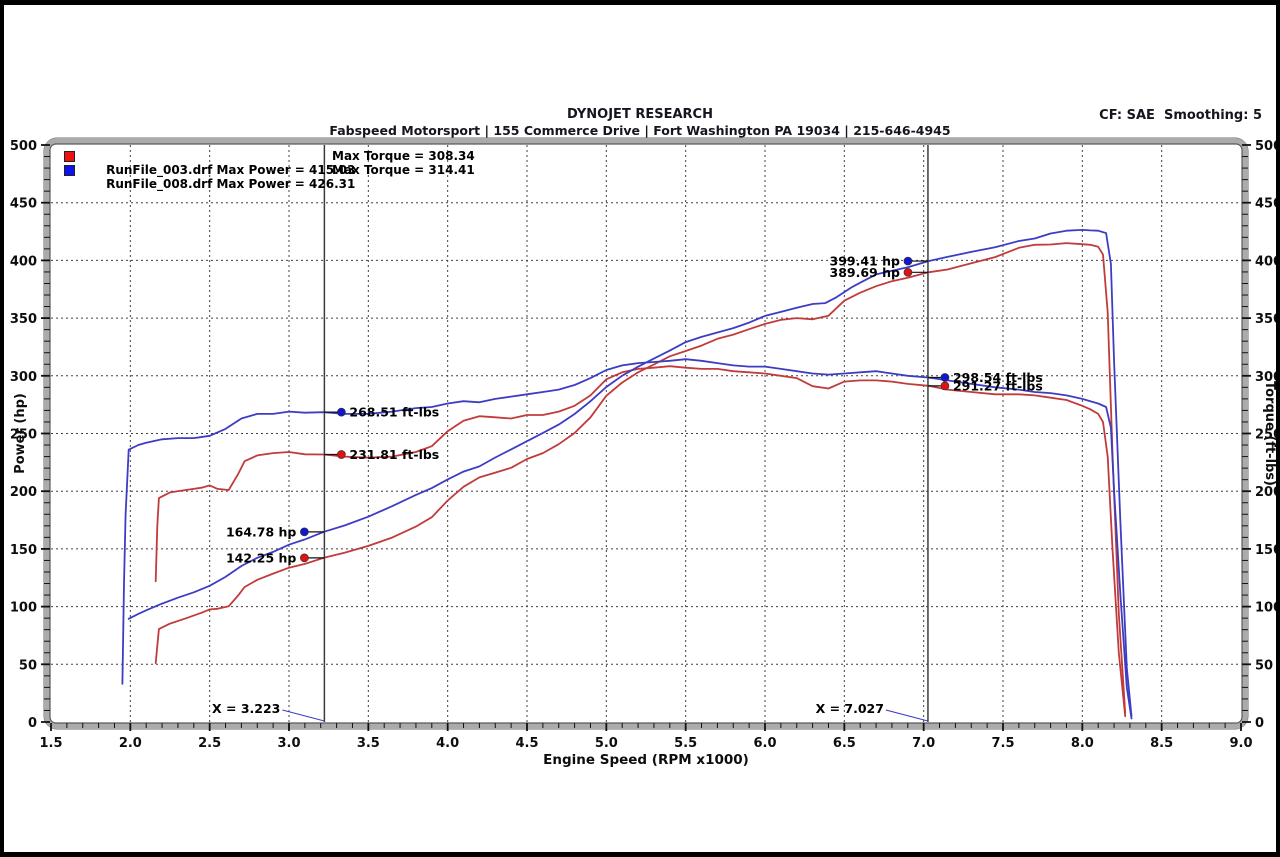  I want to click on y-tick-label-right: 350, so click(1267, 319).